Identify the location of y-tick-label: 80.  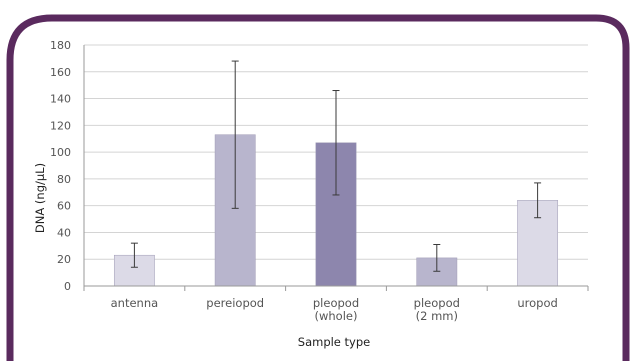
(64, 179).